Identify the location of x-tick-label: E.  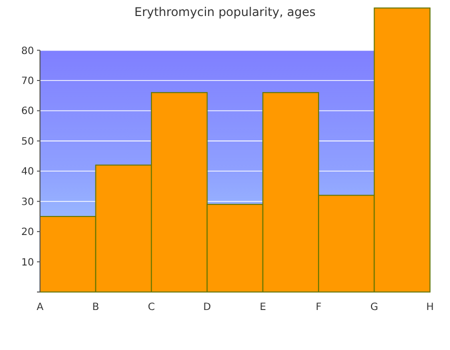
(263, 307).